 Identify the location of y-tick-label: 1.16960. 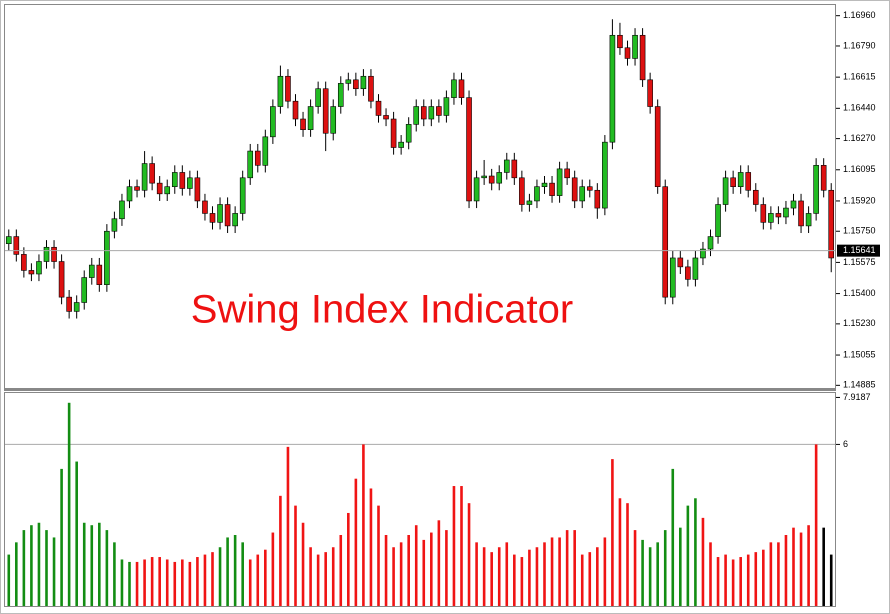
(859, 15).